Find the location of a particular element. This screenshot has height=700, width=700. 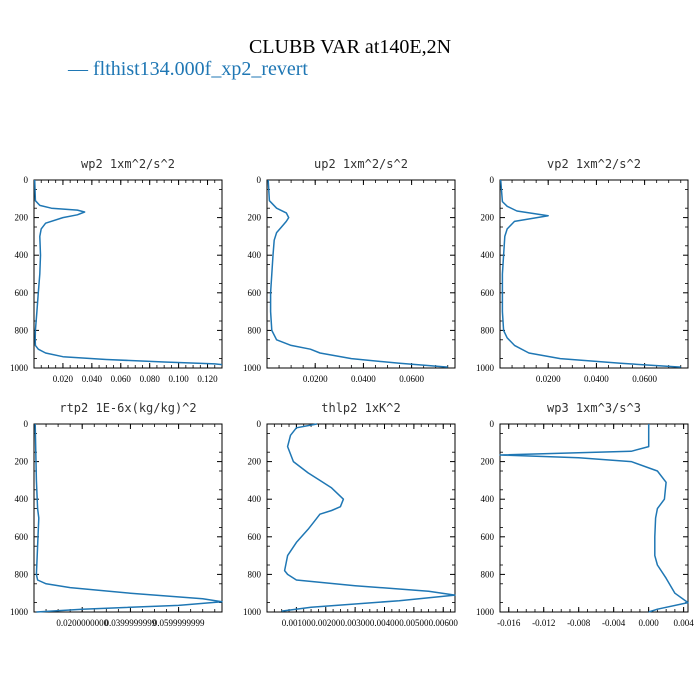

x-tick-label: 0.120 is located at coordinates (207, 379).